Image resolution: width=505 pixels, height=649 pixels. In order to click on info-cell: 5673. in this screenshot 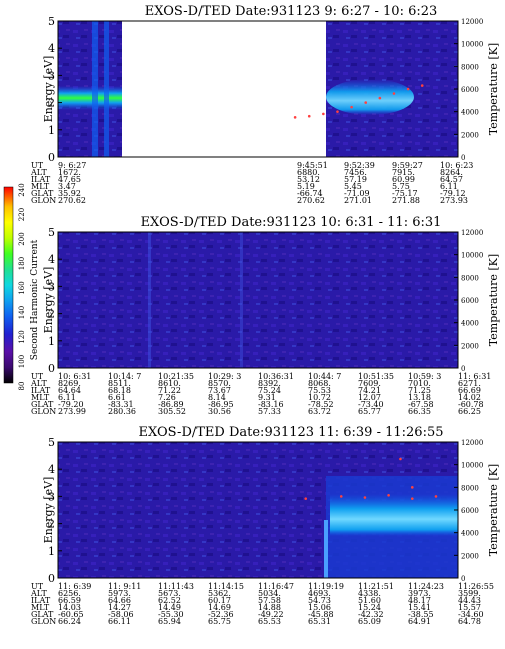, I will do `click(169, 593)`.